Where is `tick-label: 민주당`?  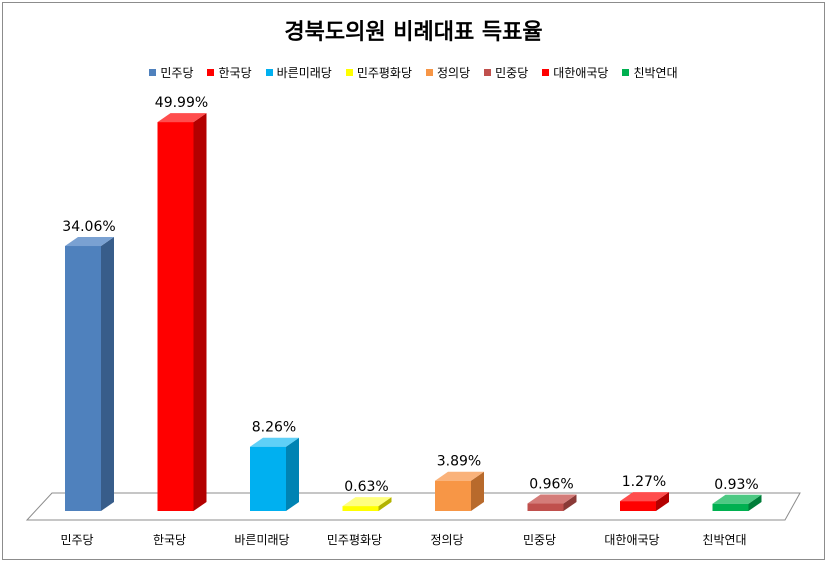
tick-label: 민주당 is located at coordinates (76, 540).